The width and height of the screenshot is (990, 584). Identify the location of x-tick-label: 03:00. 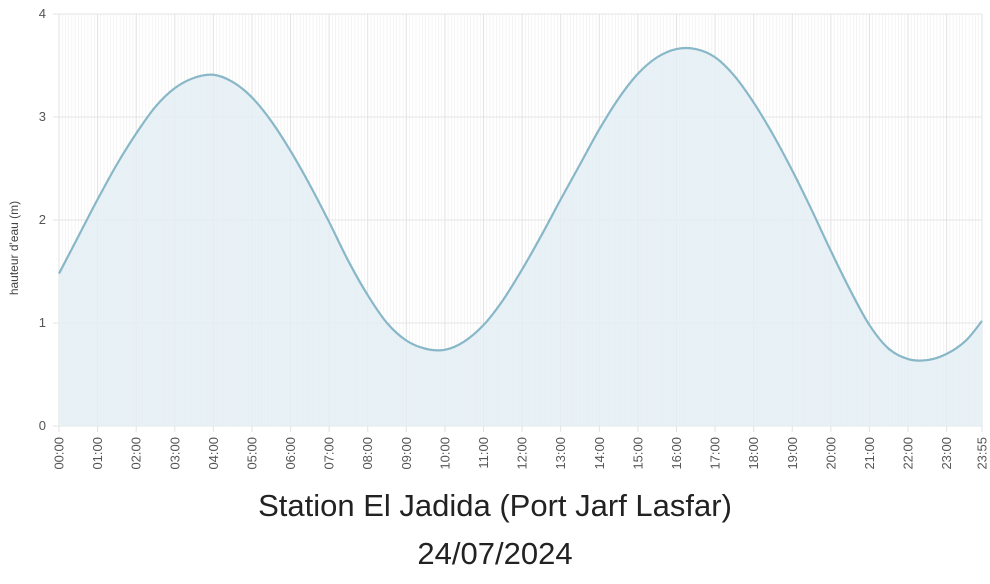
(174, 453).